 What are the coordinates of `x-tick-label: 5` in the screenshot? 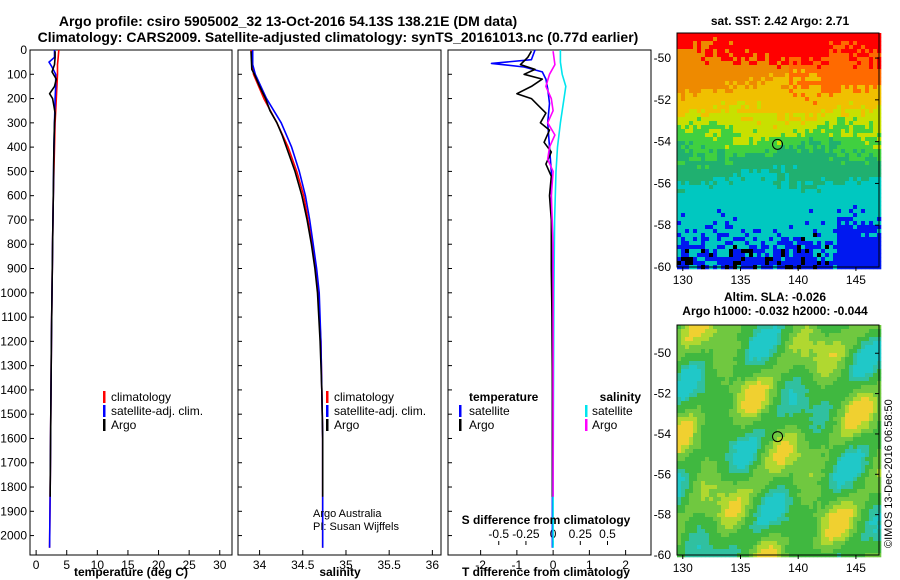 It's located at (66, 565).